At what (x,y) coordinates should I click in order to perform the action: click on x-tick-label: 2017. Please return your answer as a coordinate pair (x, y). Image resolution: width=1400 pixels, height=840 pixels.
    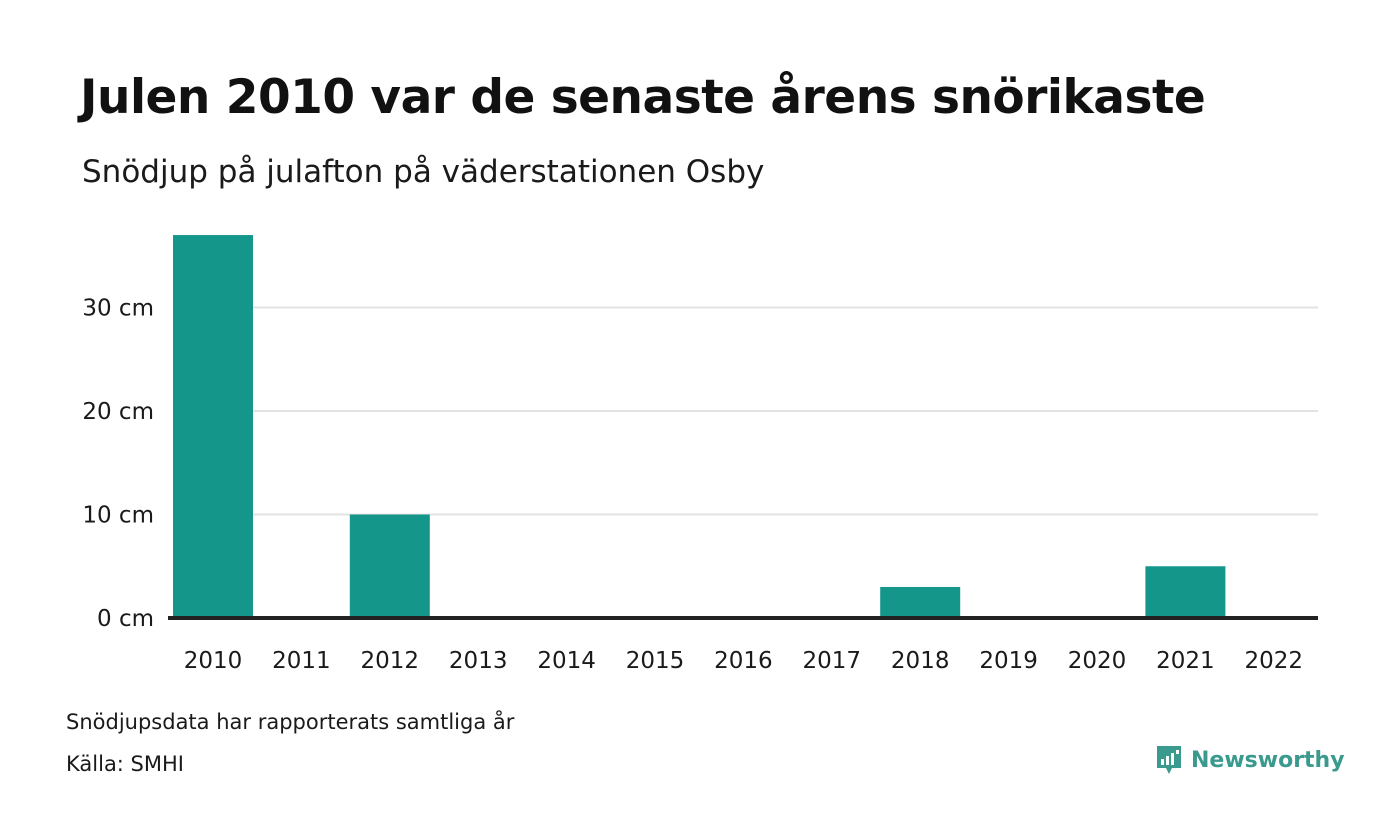
    Looking at the image, I should click on (832, 661).